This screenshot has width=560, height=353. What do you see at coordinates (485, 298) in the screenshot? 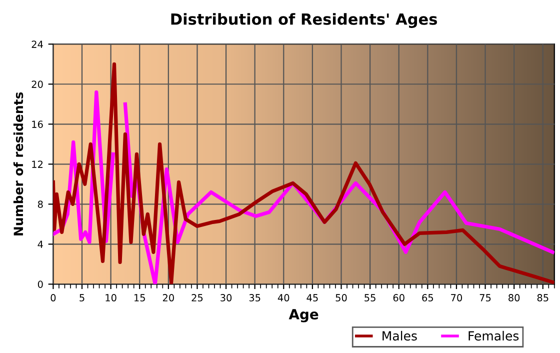
I see `x-tick-label: 75` at bounding box center [485, 298].